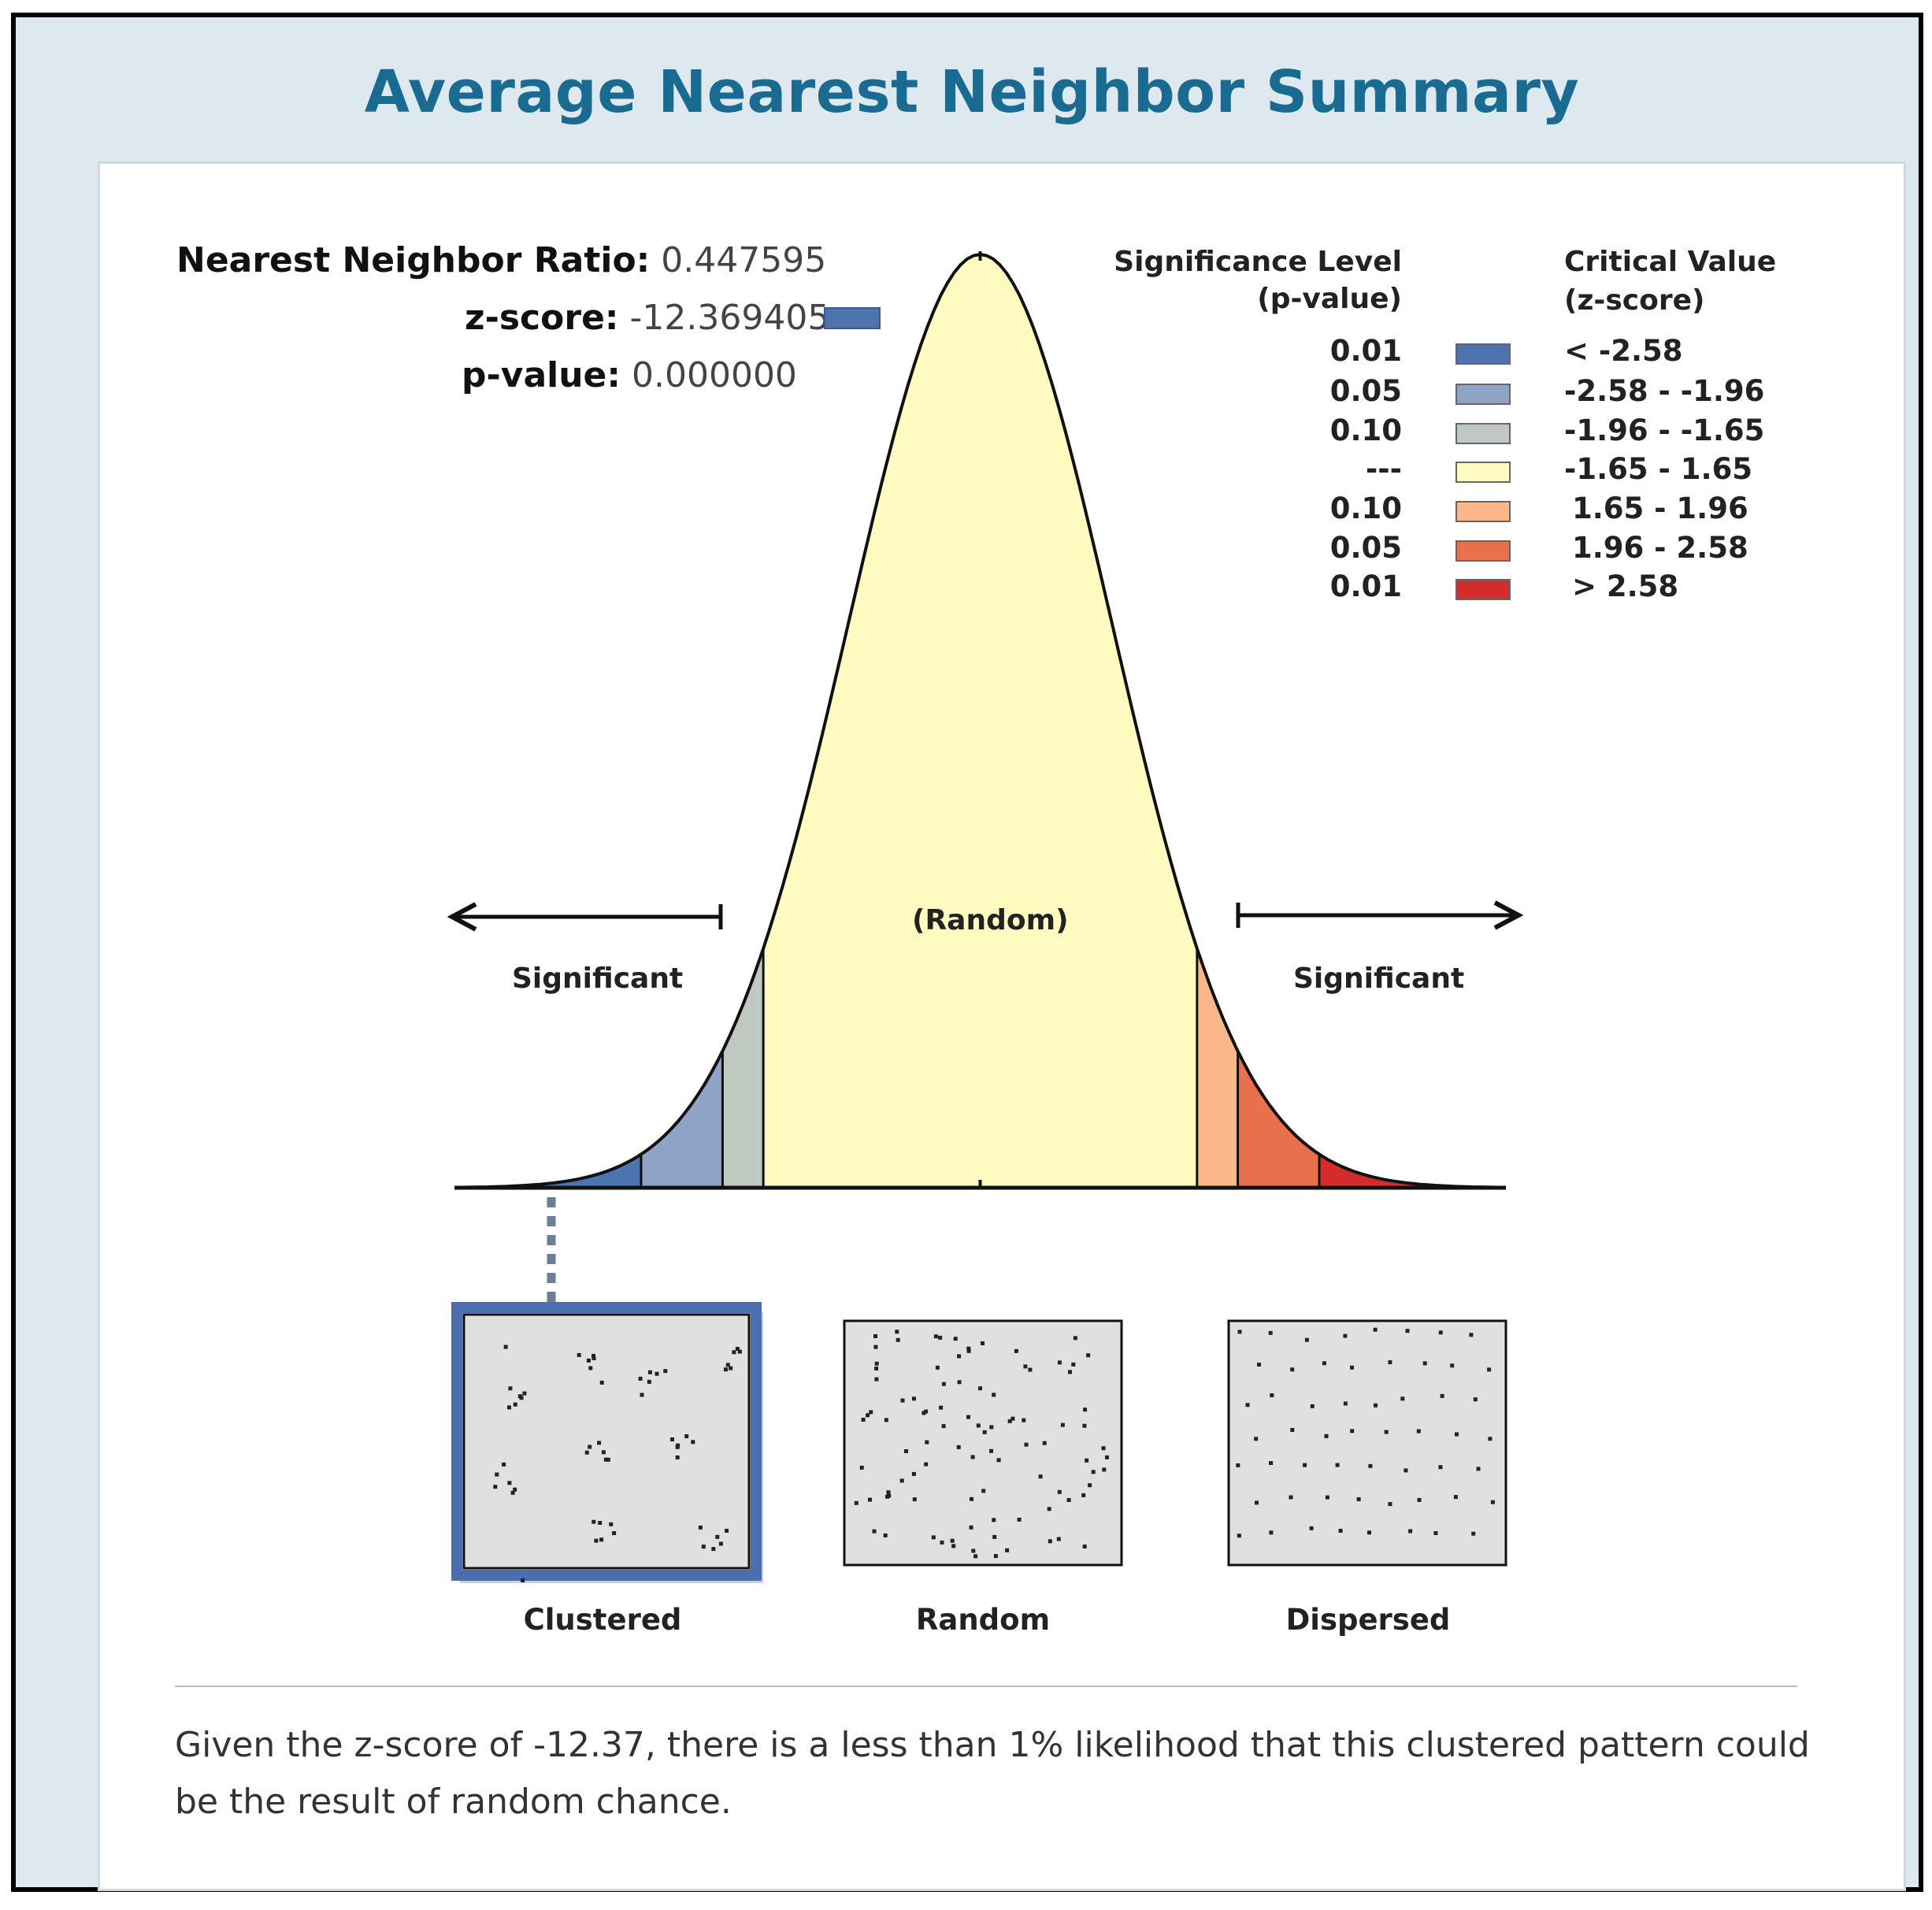 This screenshot has width=1932, height=1910. I want to click on legend-p-5: 0.05, so click(1365, 548).